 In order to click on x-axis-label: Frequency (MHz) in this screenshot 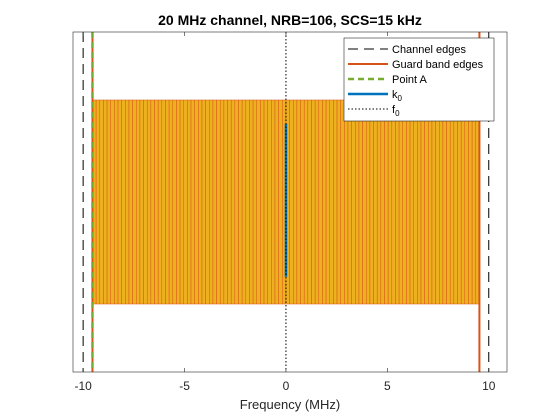, I will do `click(290, 404)`.